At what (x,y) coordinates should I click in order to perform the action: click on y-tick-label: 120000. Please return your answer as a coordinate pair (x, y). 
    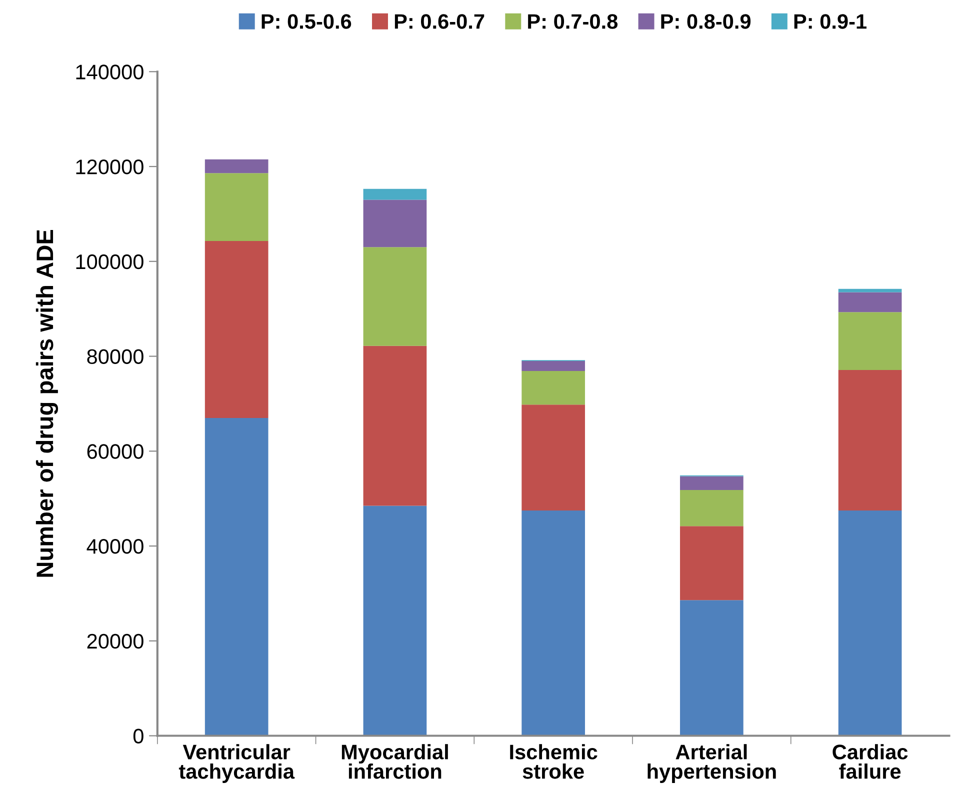
    Looking at the image, I should click on (110, 167).